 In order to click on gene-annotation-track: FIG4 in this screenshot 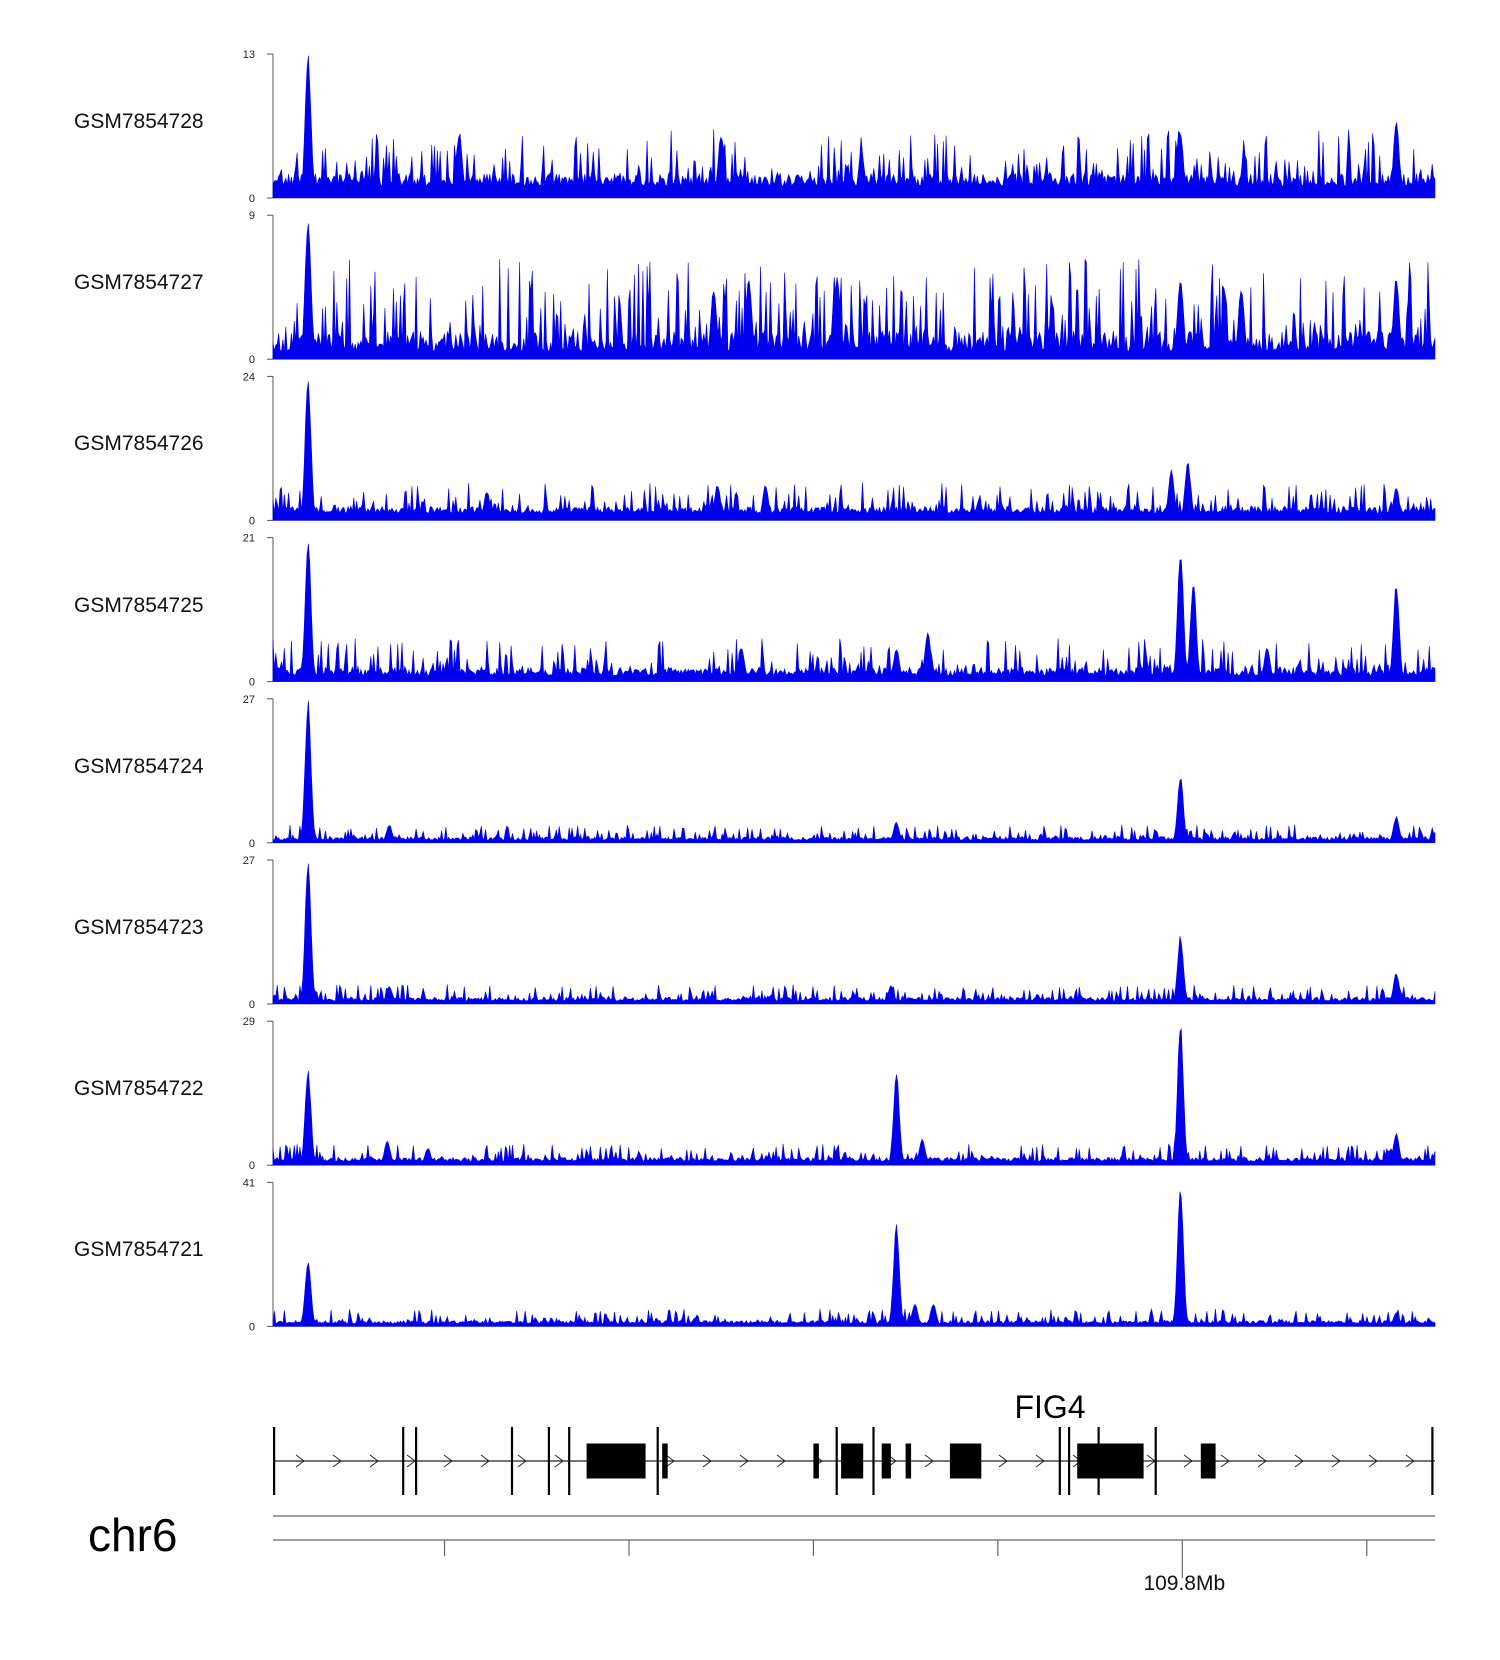, I will do `click(854, 1442)`.